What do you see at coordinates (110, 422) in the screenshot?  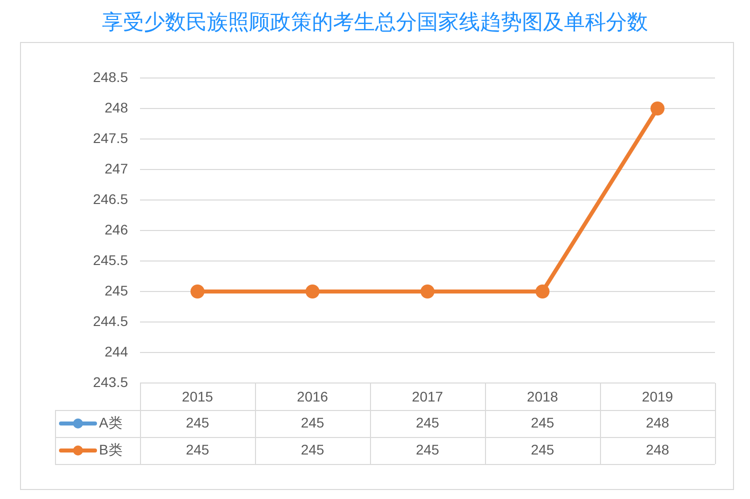 I see `legend-label: A类` at bounding box center [110, 422].